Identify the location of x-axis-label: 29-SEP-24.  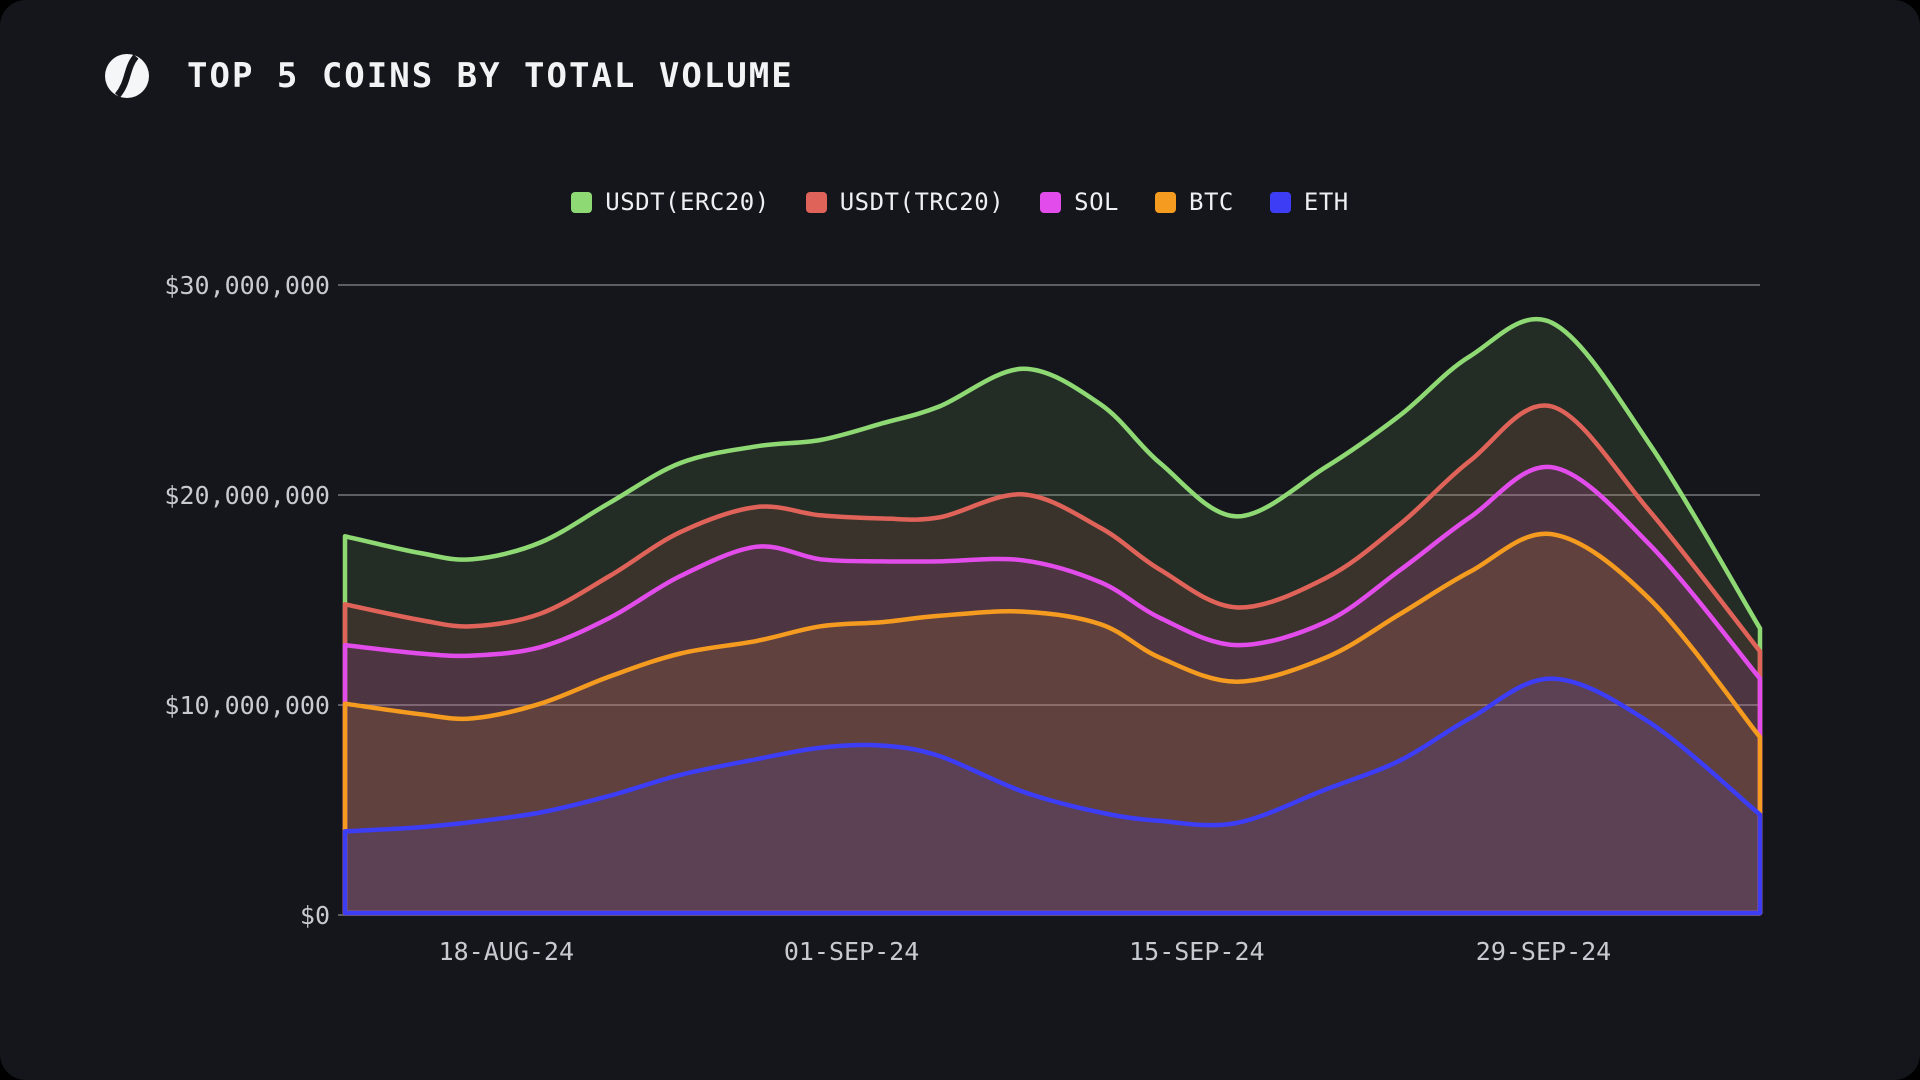
(1543, 951).